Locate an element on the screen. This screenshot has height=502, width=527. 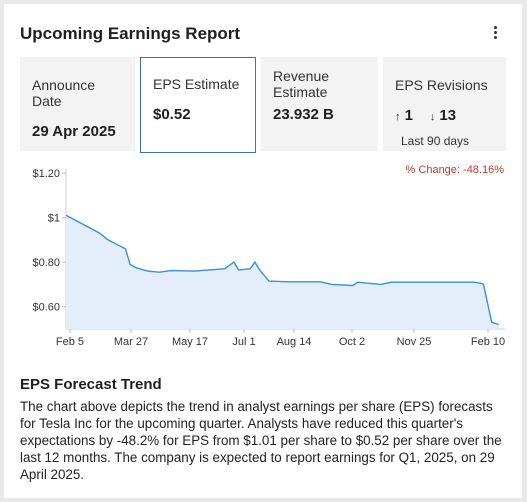
section-title: EPS Forecast Trend is located at coordinates (91, 384).